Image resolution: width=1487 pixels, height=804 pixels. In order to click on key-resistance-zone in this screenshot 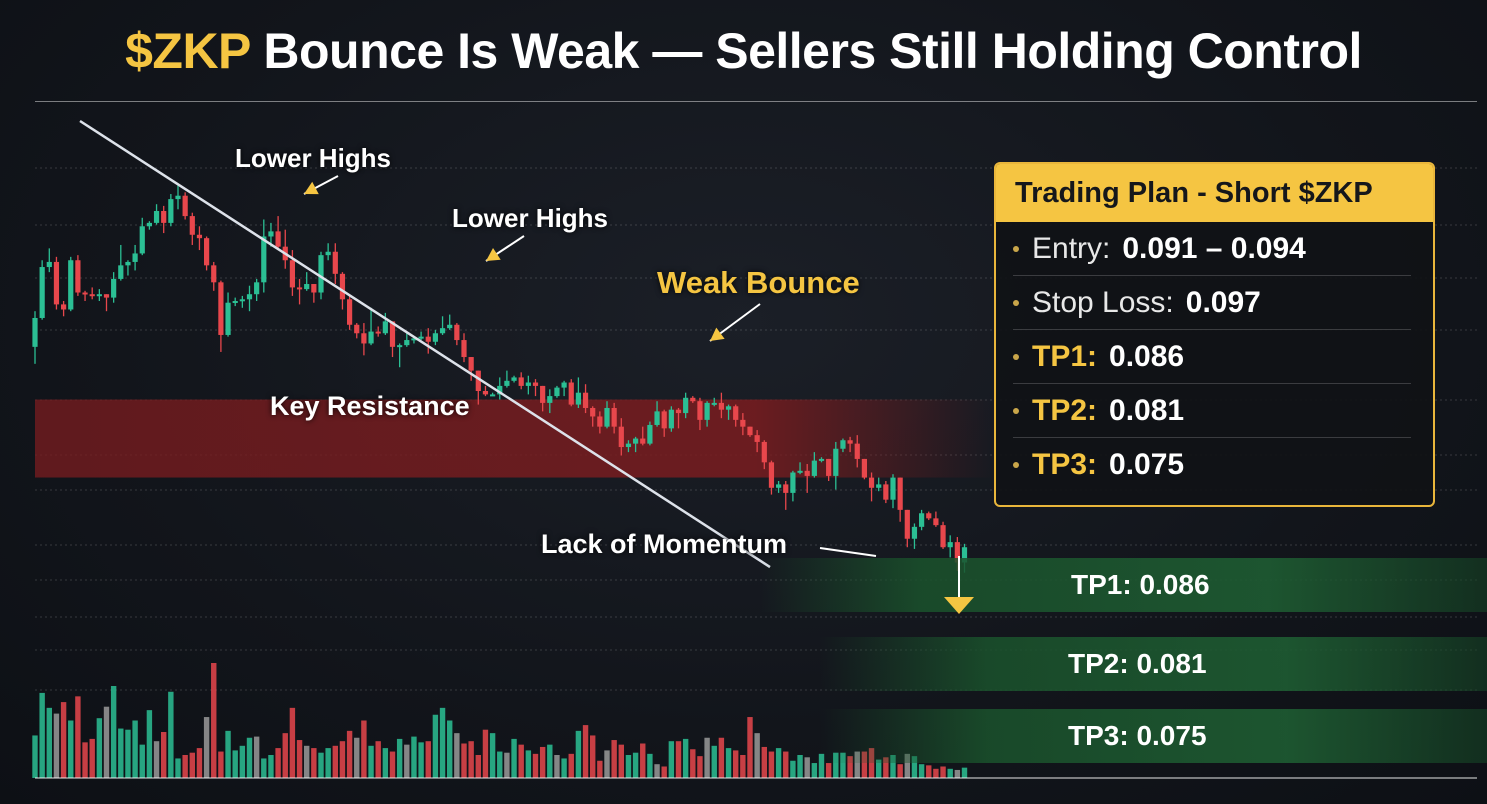, I will do `click(515, 438)`.